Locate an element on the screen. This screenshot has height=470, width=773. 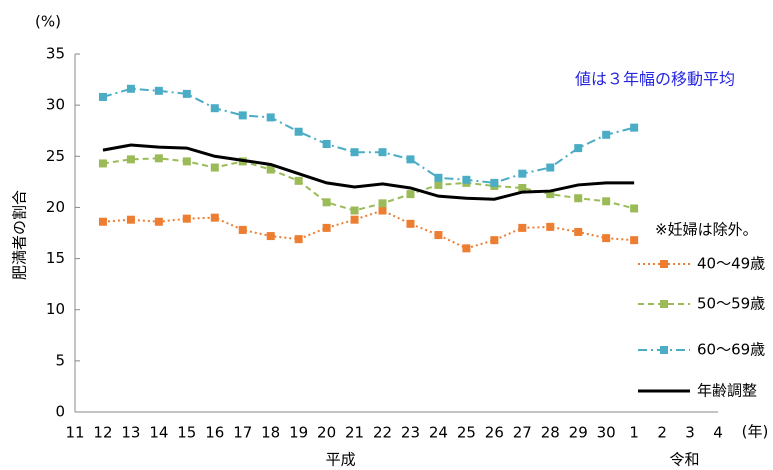
x-tick-label: 27 is located at coordinates (522, 433).